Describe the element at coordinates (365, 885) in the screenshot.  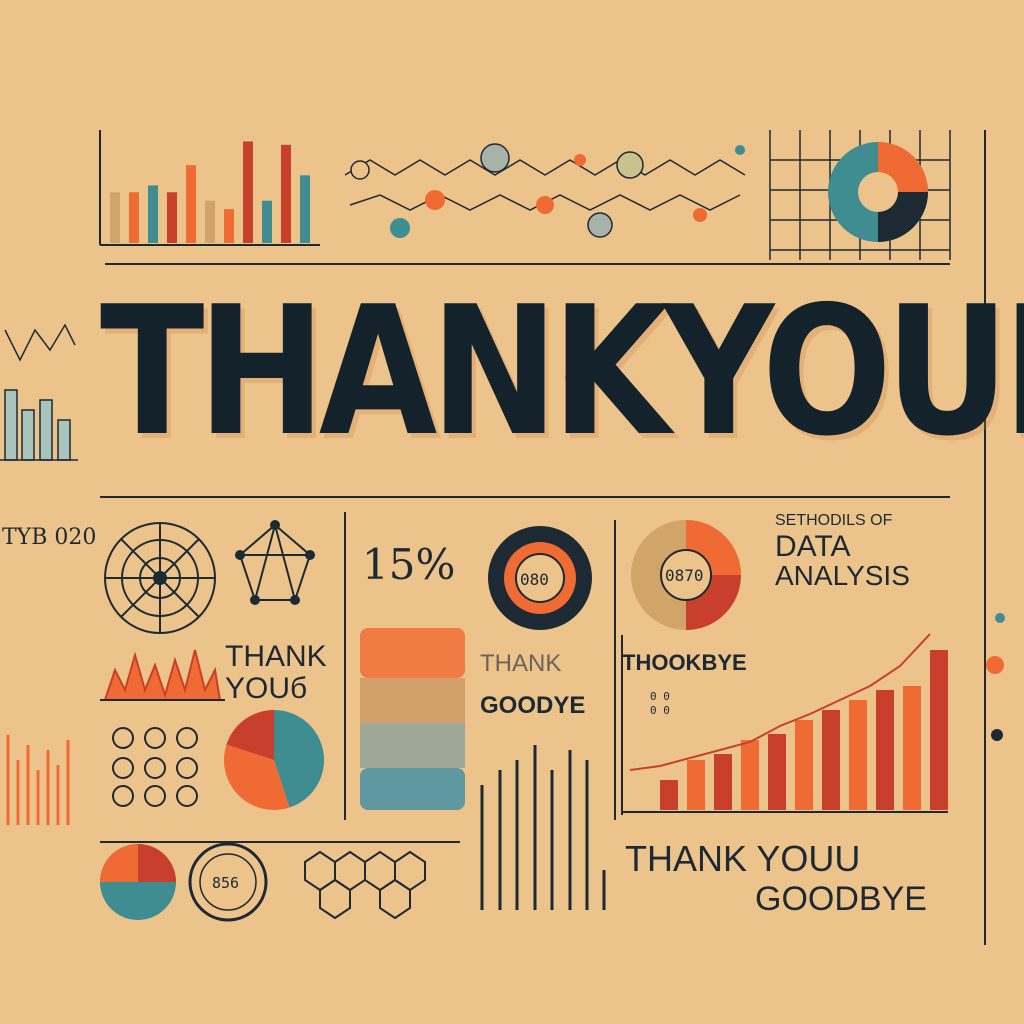
I see `hexagon-pattern` at that location.